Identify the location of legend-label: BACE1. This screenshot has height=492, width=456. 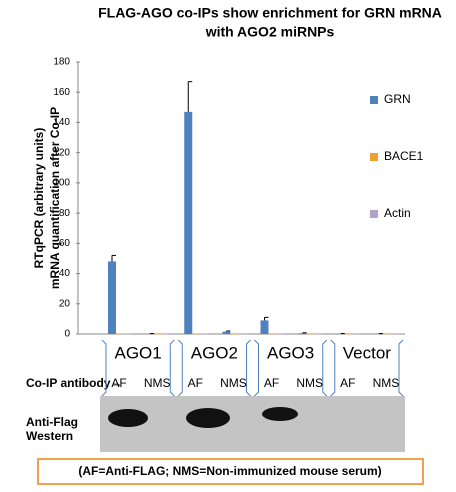
(404, 156).